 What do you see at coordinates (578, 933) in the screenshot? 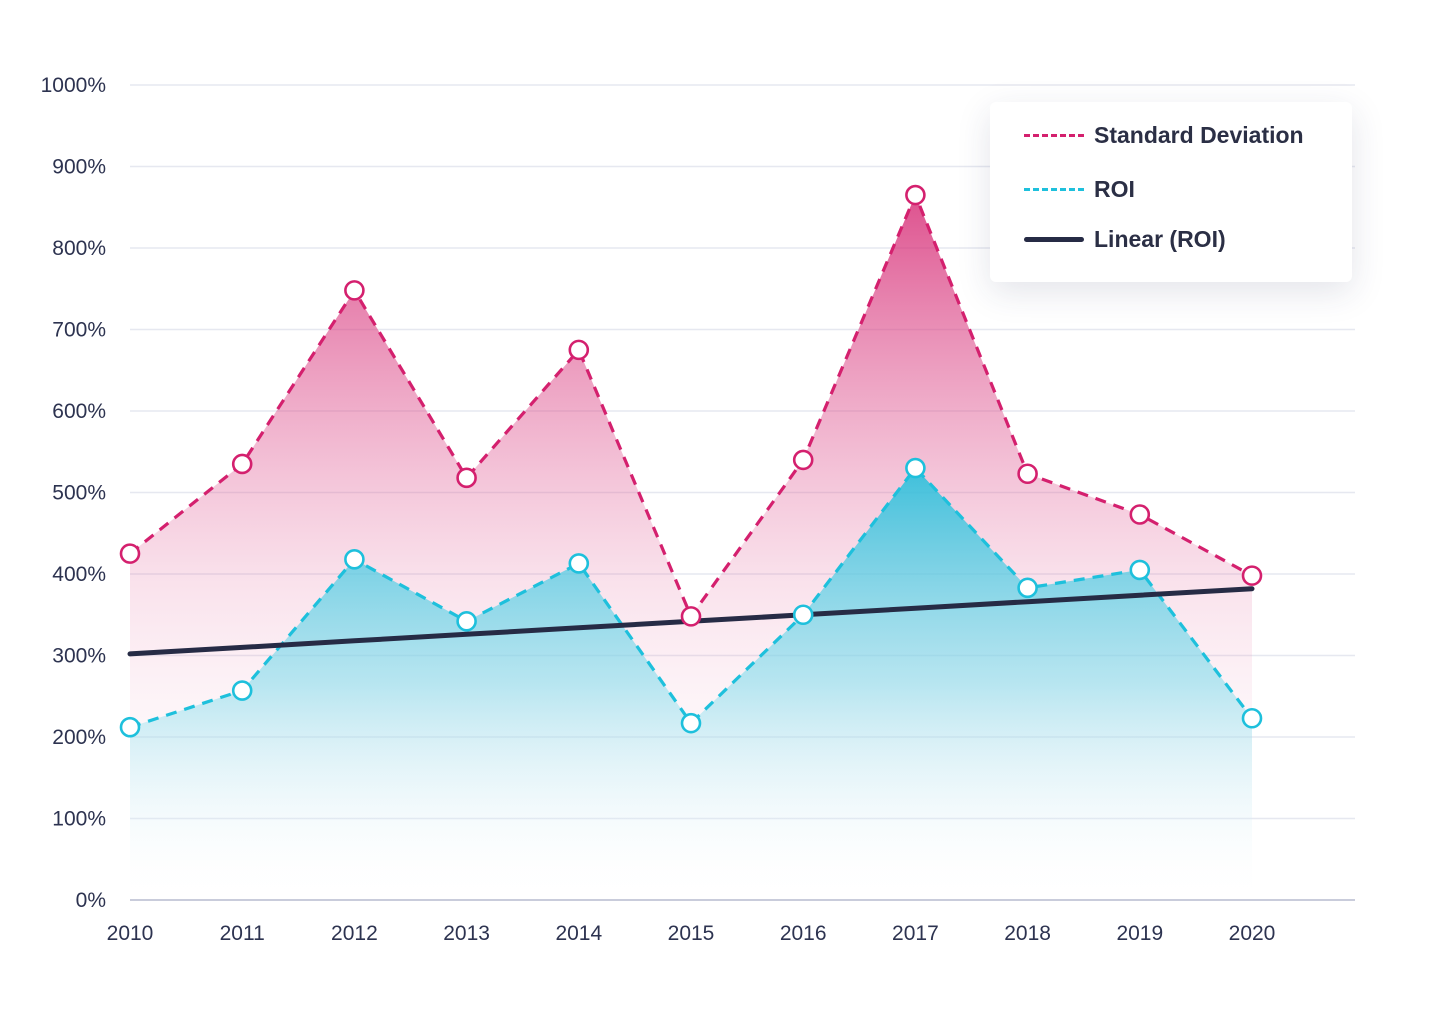
I see `x-tick-label: 2014` at bounding box center [578, 933].